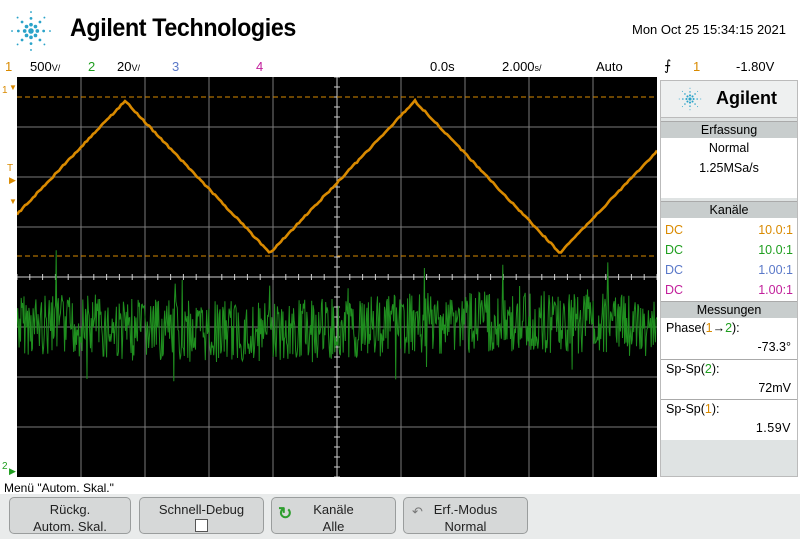  What do you see at coordinates (609, 66) in the screenshot?
I see `trigger-mode: Auto` at bounding box center [609, 66].